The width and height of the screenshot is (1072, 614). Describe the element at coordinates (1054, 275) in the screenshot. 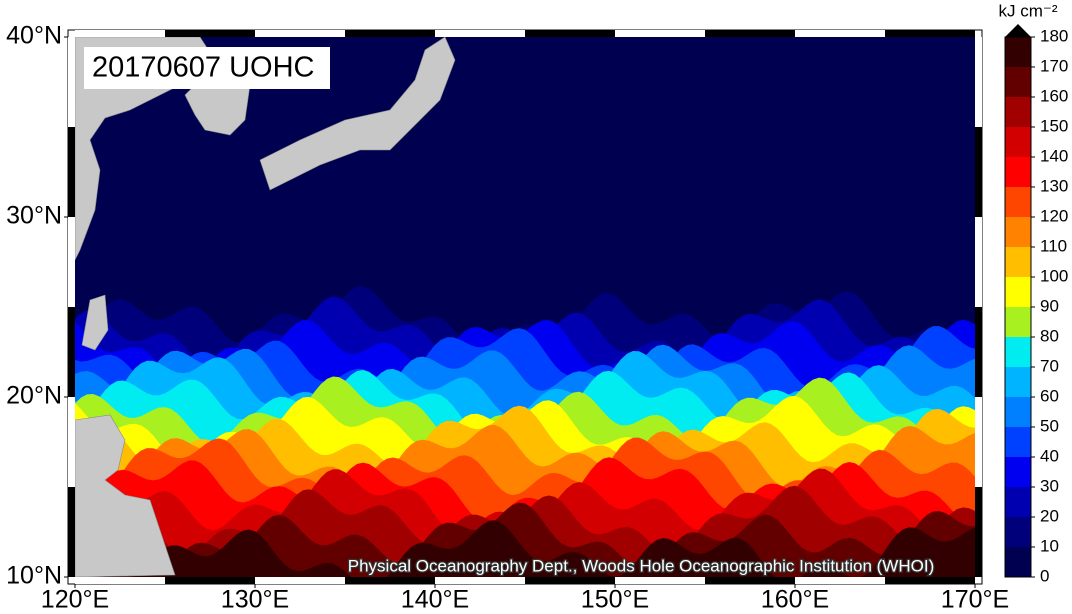

I see `colorbar-tick-label: 100` at that location.